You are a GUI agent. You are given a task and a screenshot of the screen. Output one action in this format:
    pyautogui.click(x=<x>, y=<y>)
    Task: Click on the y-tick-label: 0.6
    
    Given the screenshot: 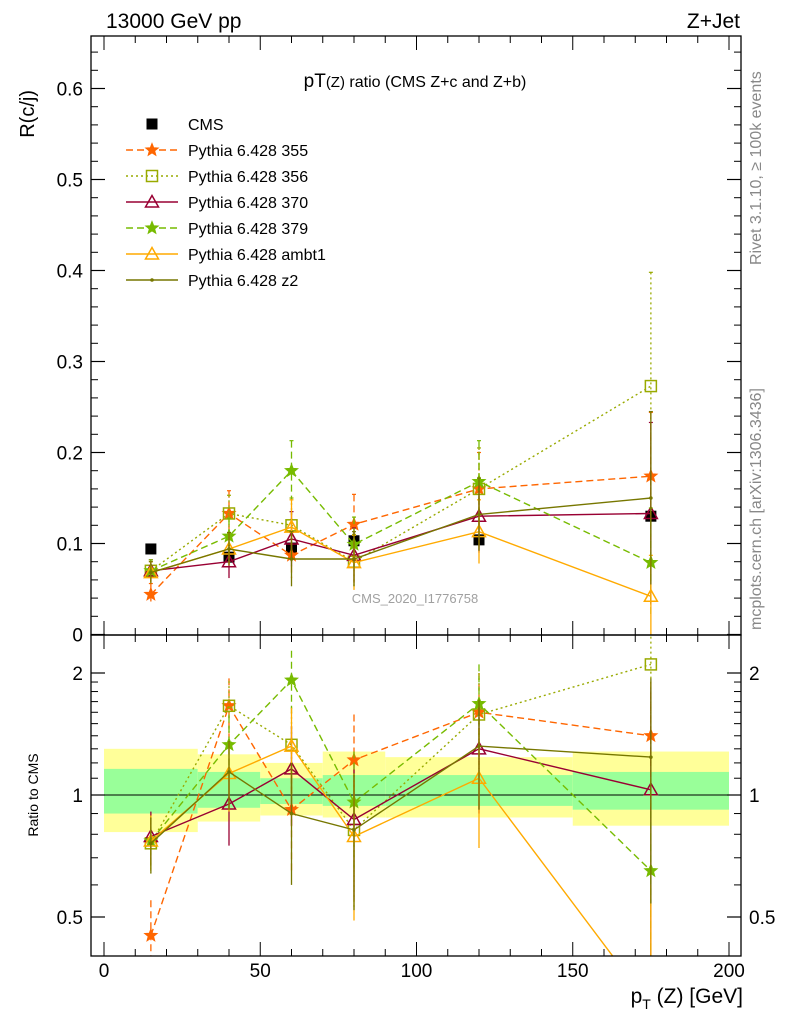 What is the action you would take?
    pyautogui.click(x=70, y=90)
    